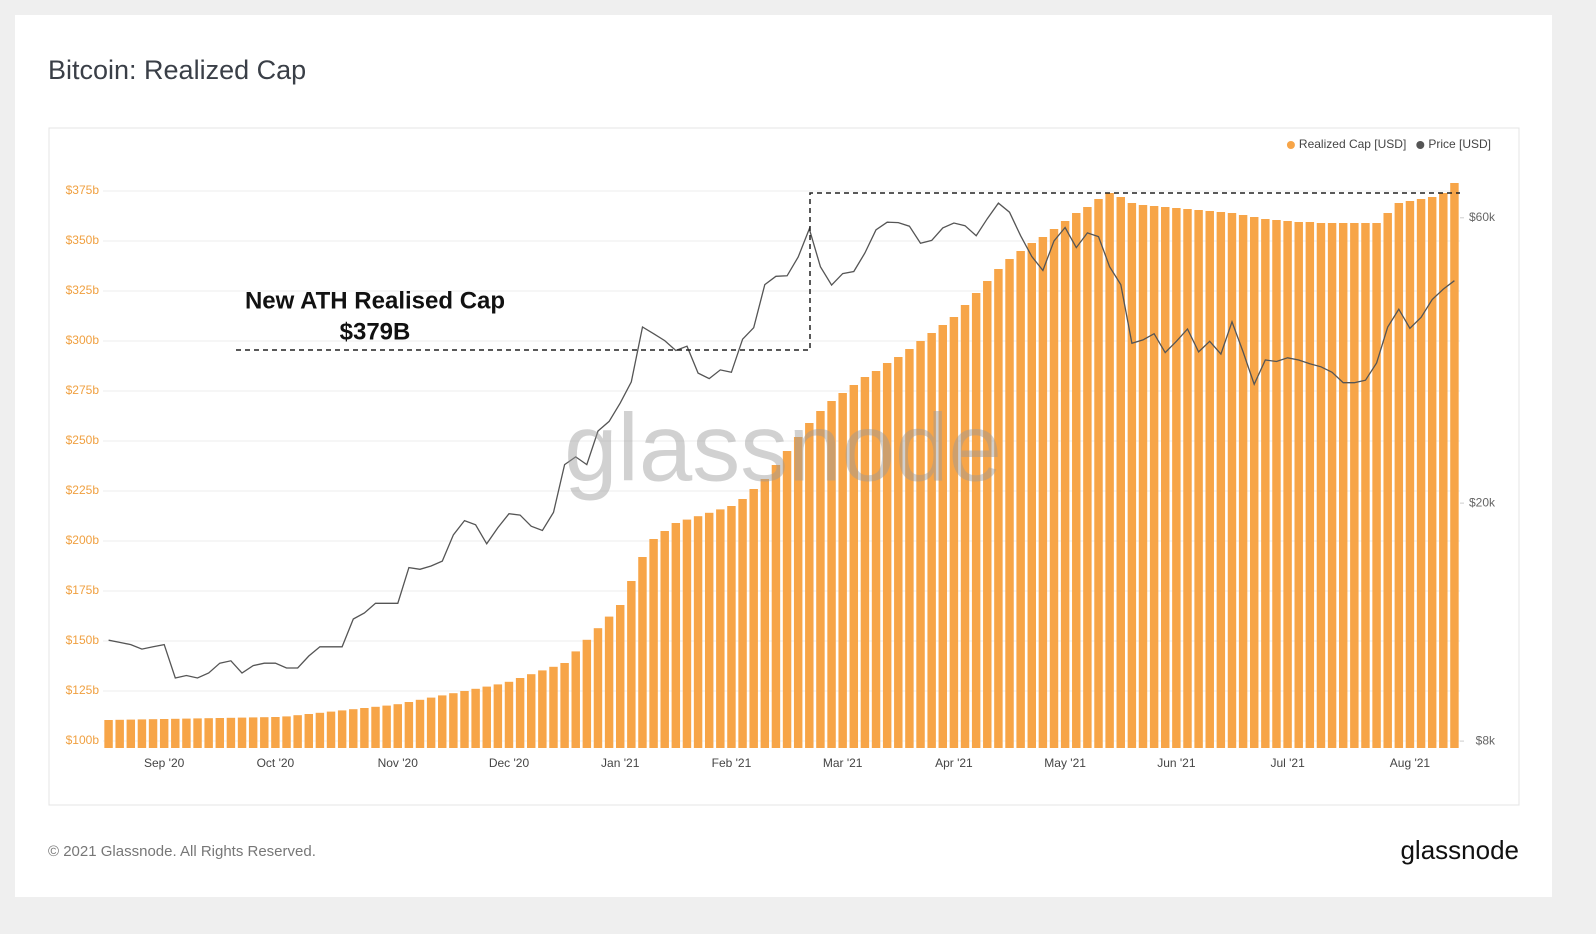 This screenshot has height=934, width=1596. Describe the element at coordinates (83, 540) in the screenshot. I see `y-tick-label: $200b` at that location.